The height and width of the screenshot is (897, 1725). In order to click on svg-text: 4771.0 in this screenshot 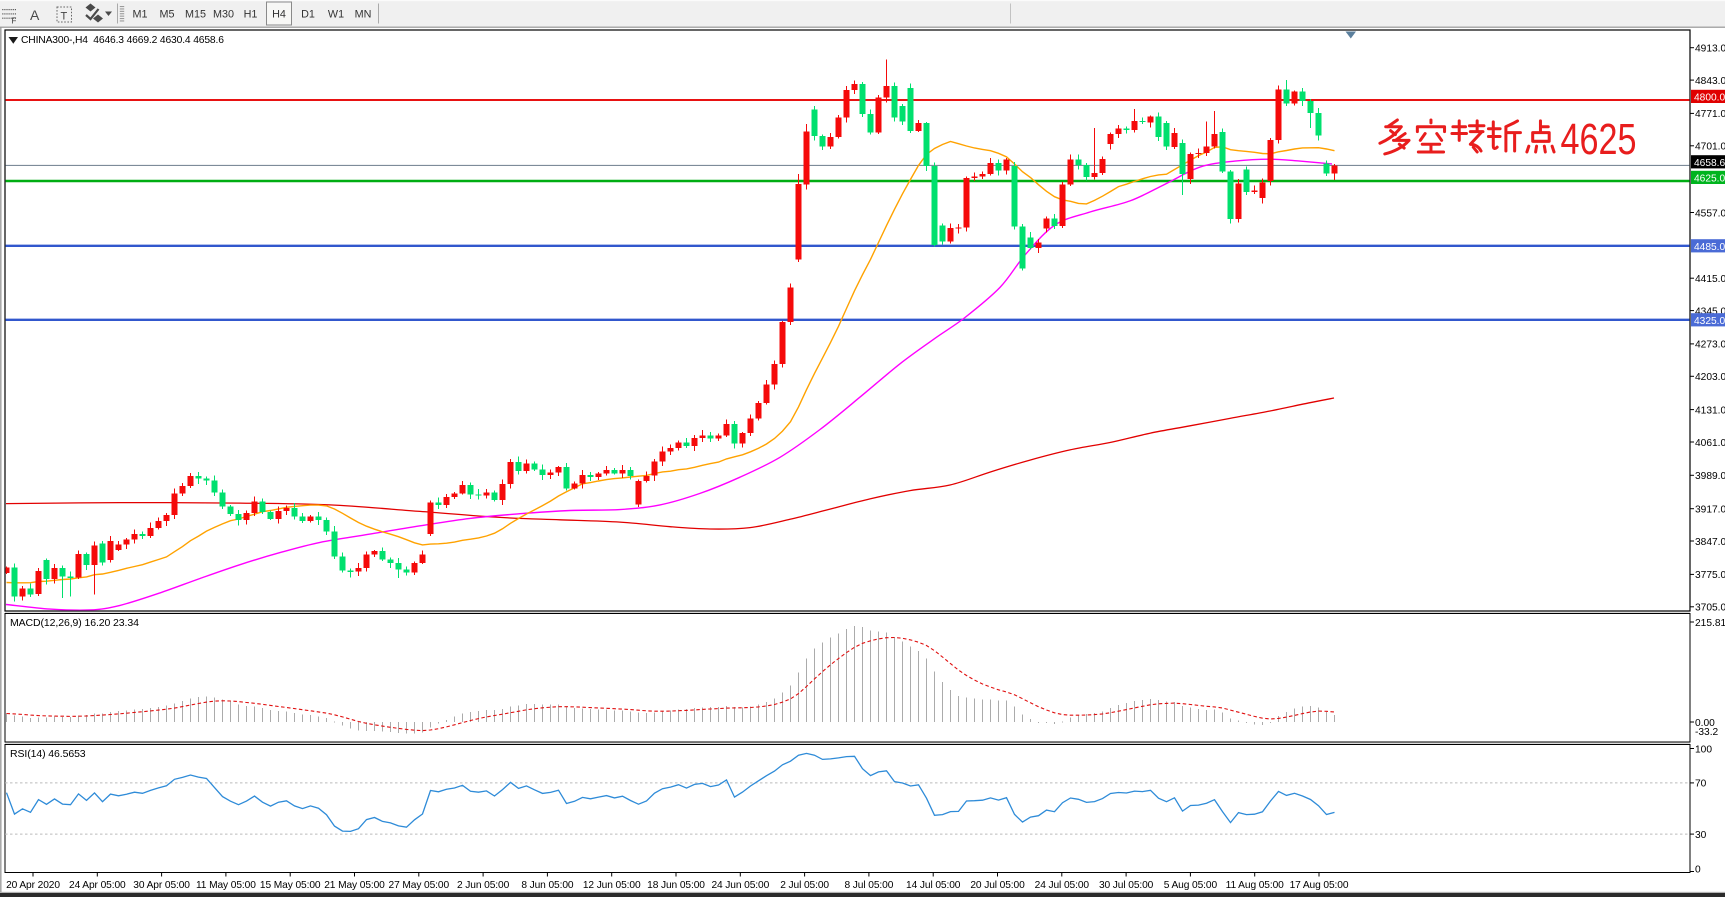, I will do `click(1710, 114)`.